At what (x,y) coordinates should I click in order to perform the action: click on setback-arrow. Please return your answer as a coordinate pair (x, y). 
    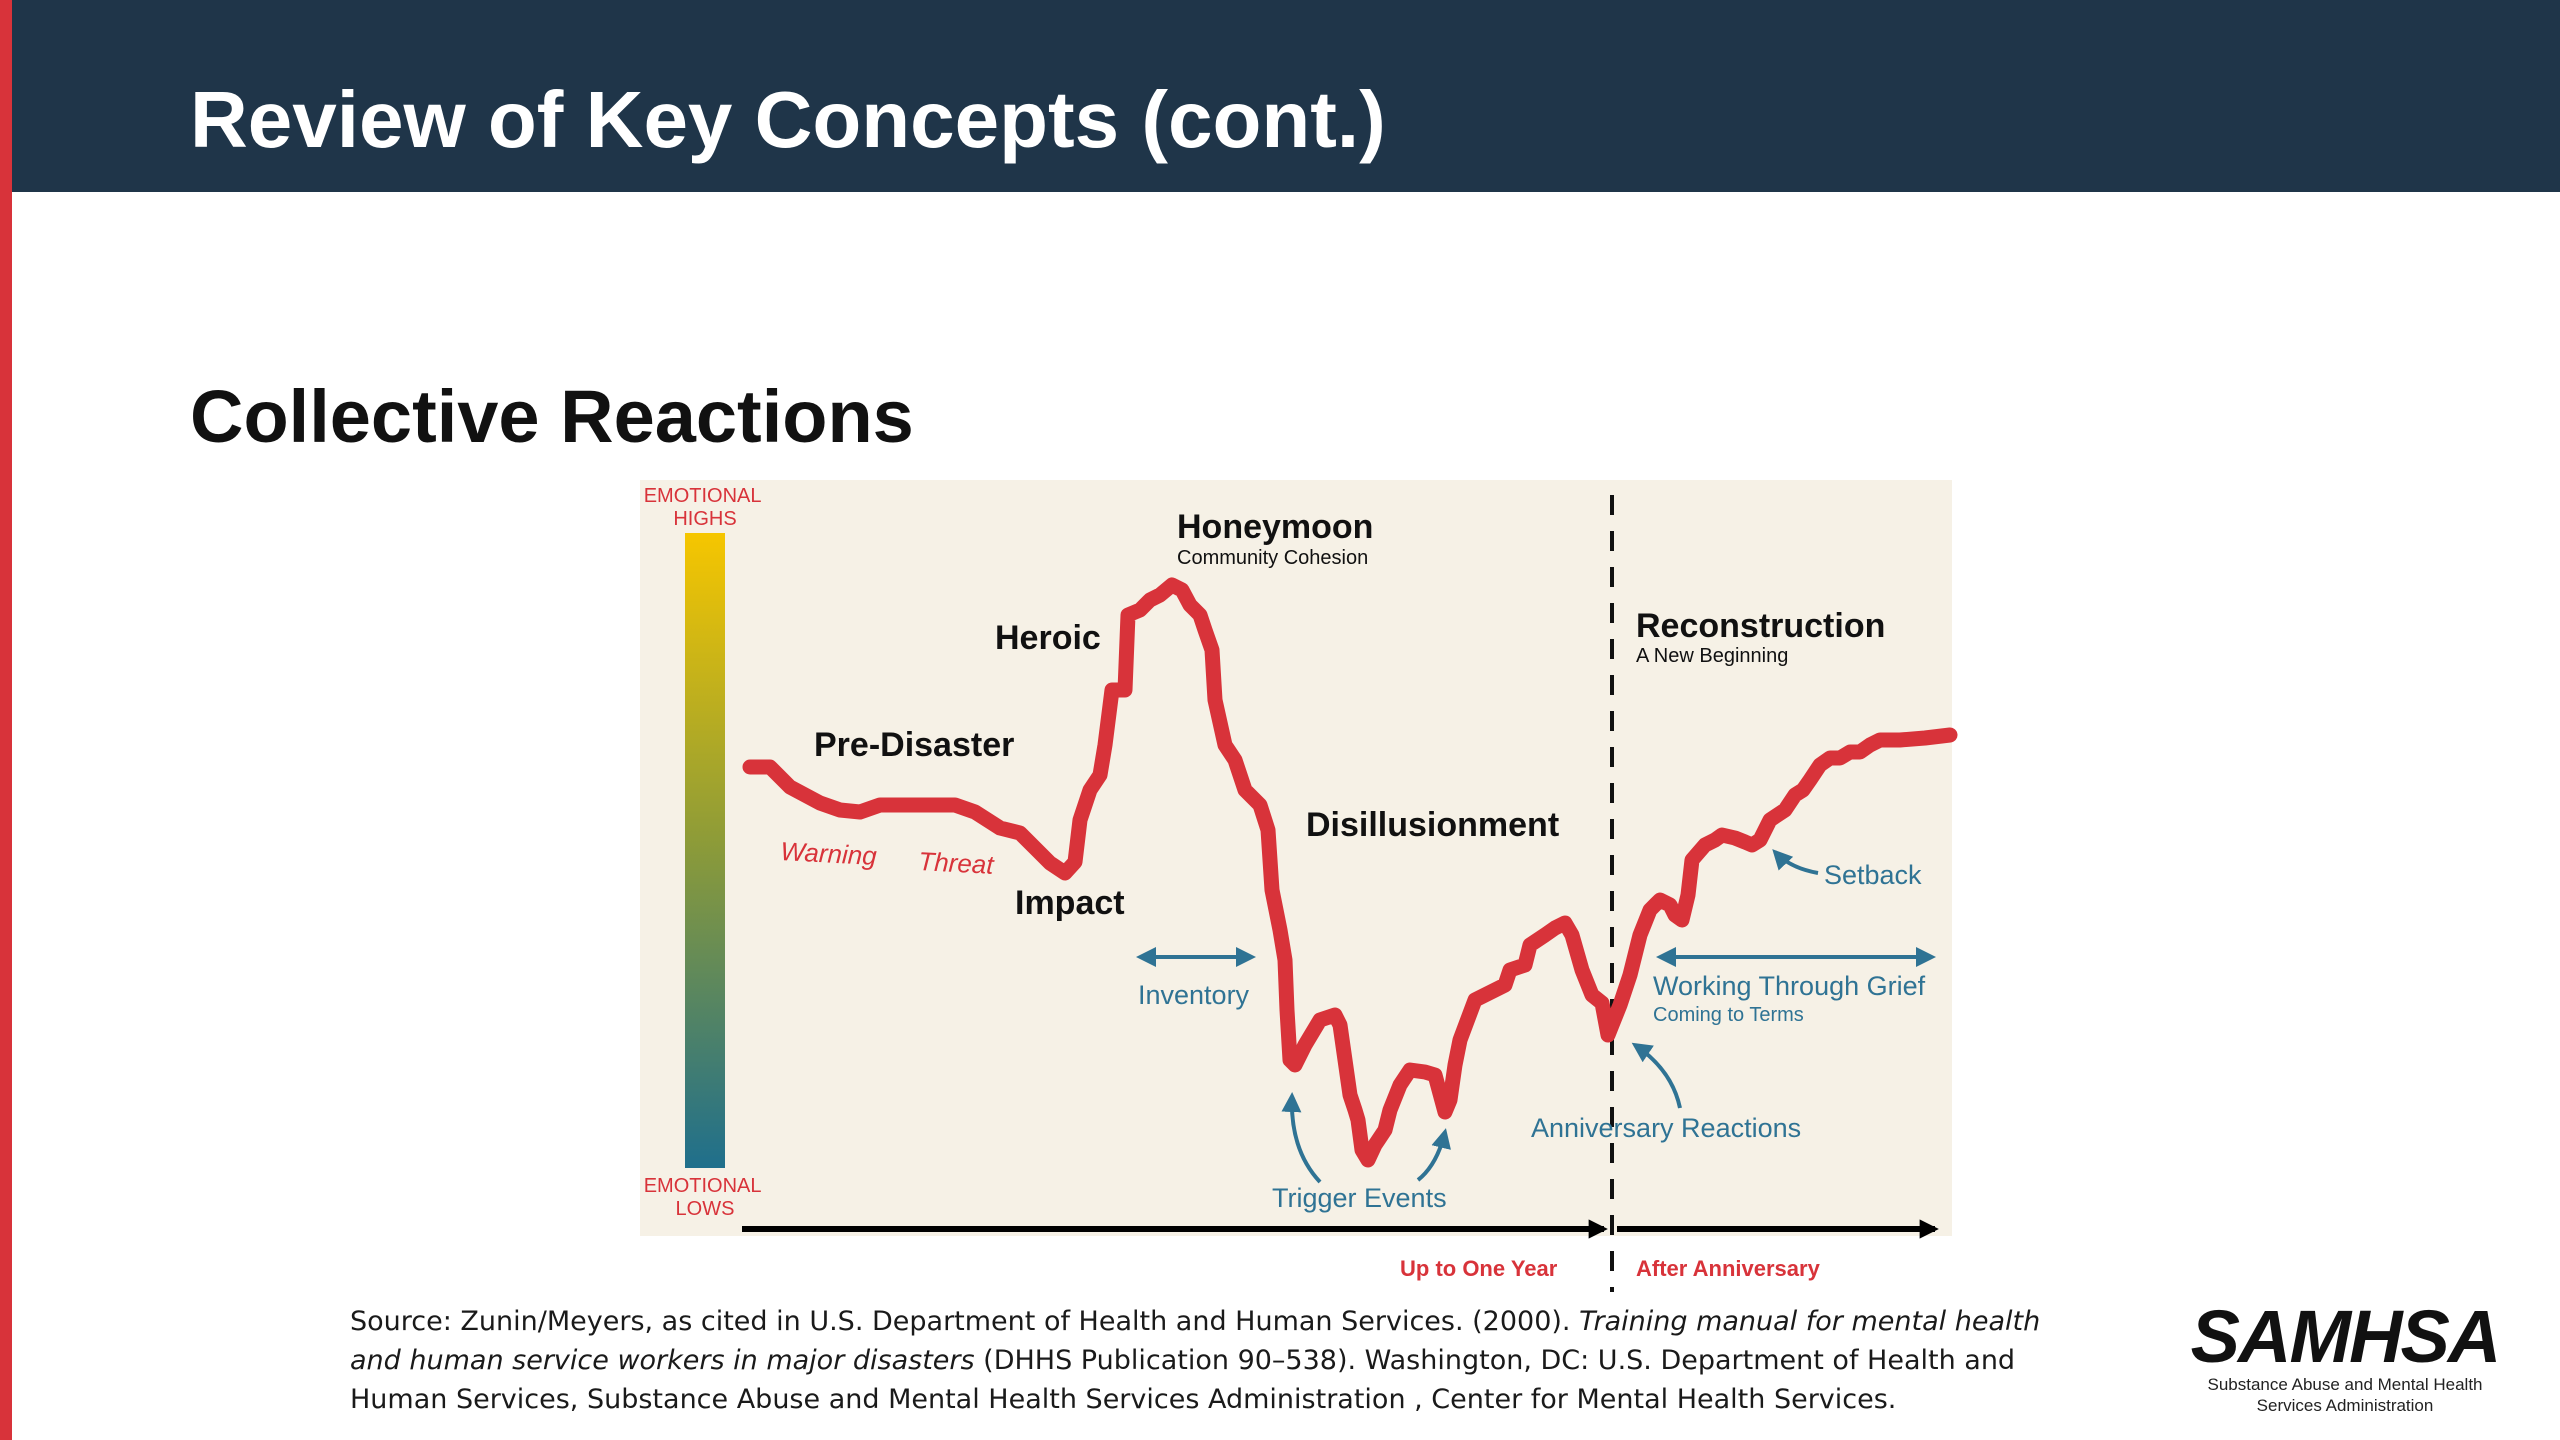
    Looking at the image, I should click on (1795, 862).